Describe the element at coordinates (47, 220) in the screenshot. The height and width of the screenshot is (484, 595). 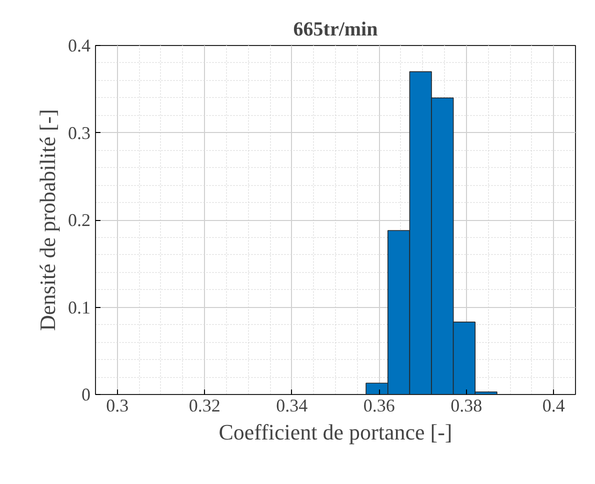
I see `y-axis-title: Densité de probabilité [-]` at that location.